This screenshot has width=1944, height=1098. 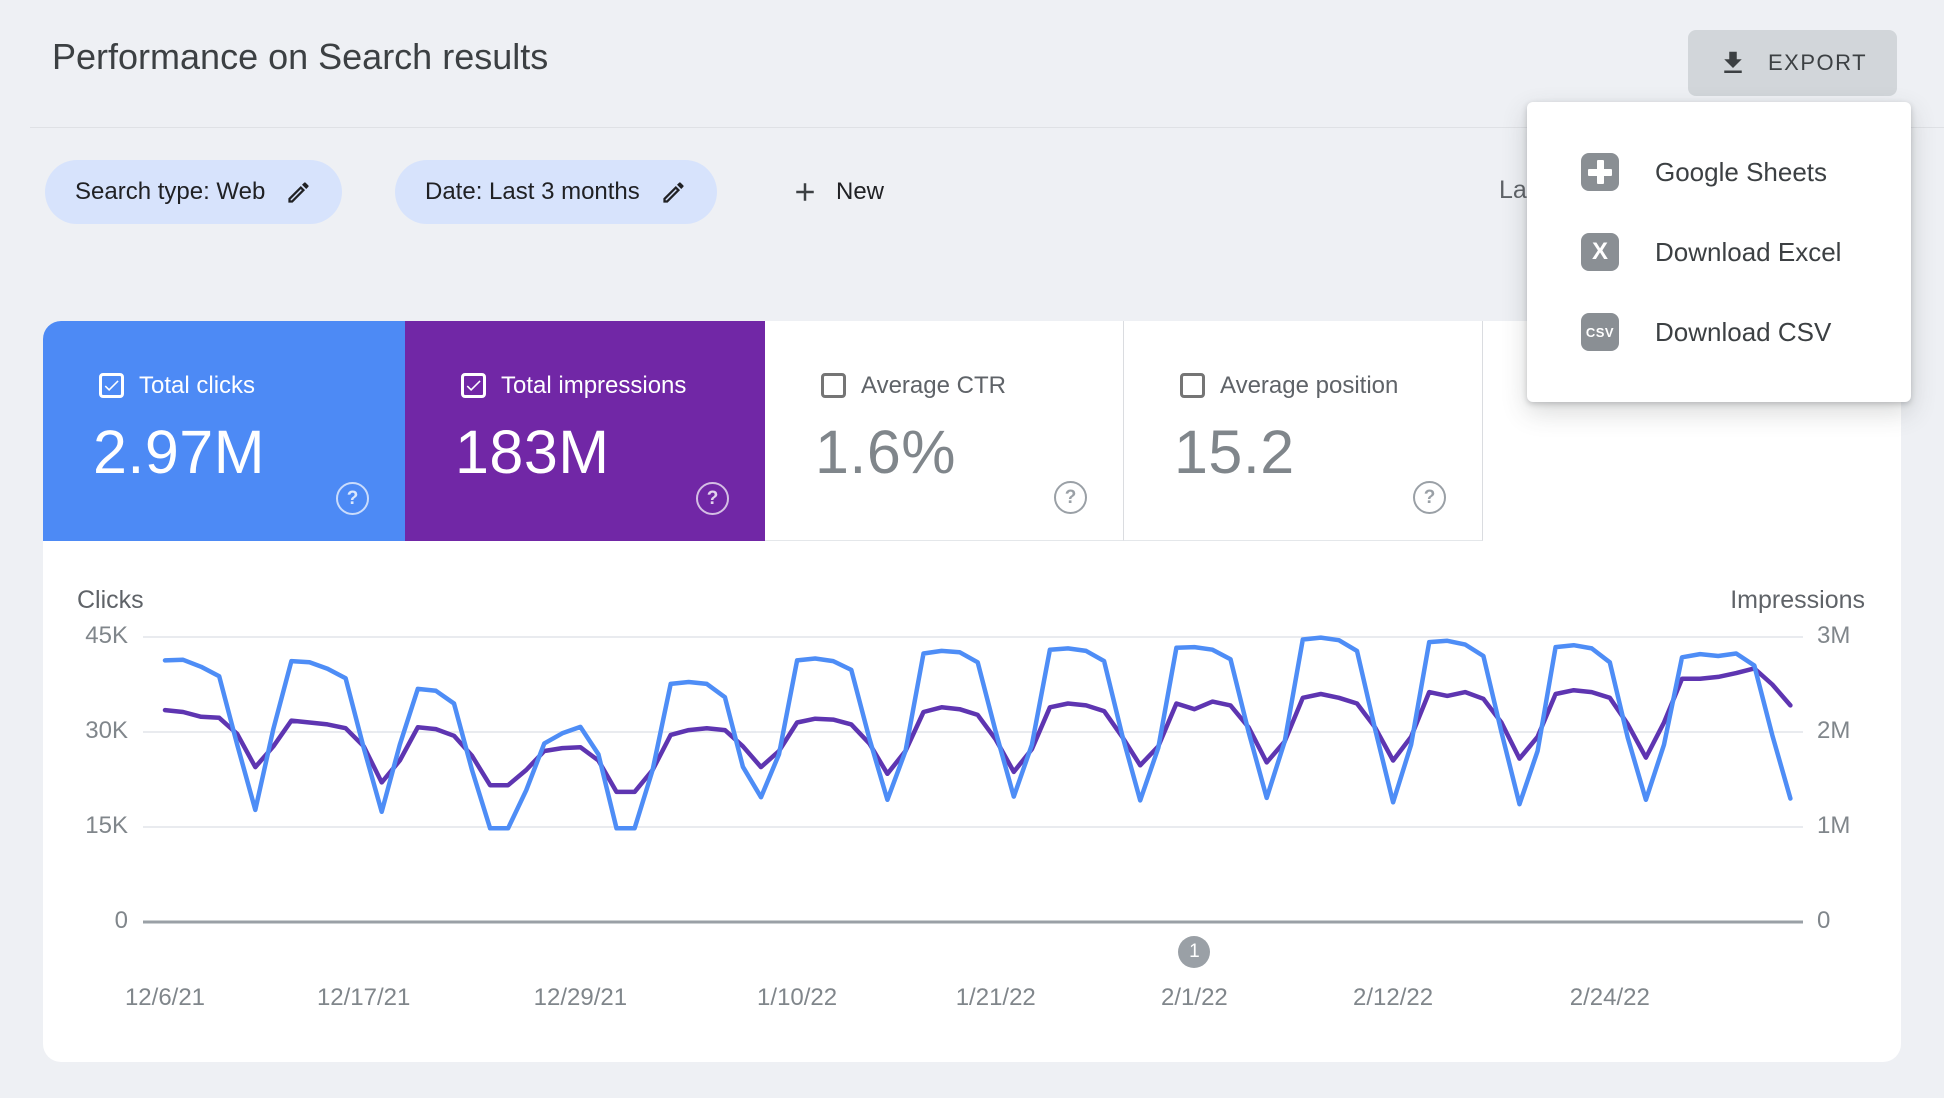 What do you see at coordinates (1303, 431) in the screenshot?
I see `metric-card-average-position: Average position 15.2 ?` at bounding box center [1303, 431].